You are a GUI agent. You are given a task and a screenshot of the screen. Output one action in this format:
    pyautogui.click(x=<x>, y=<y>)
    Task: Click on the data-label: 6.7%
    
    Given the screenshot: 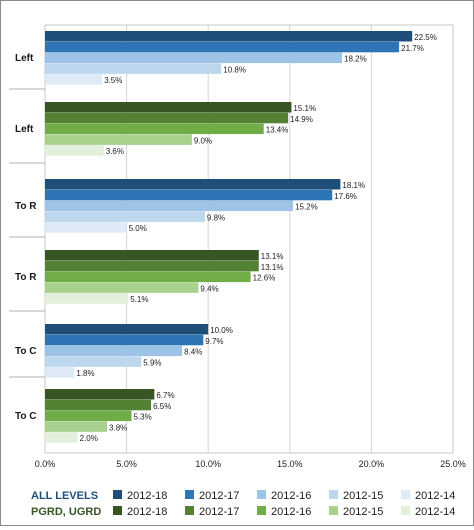 What is the action you would take?
    pyautogui.click(x=165, y=395)
    